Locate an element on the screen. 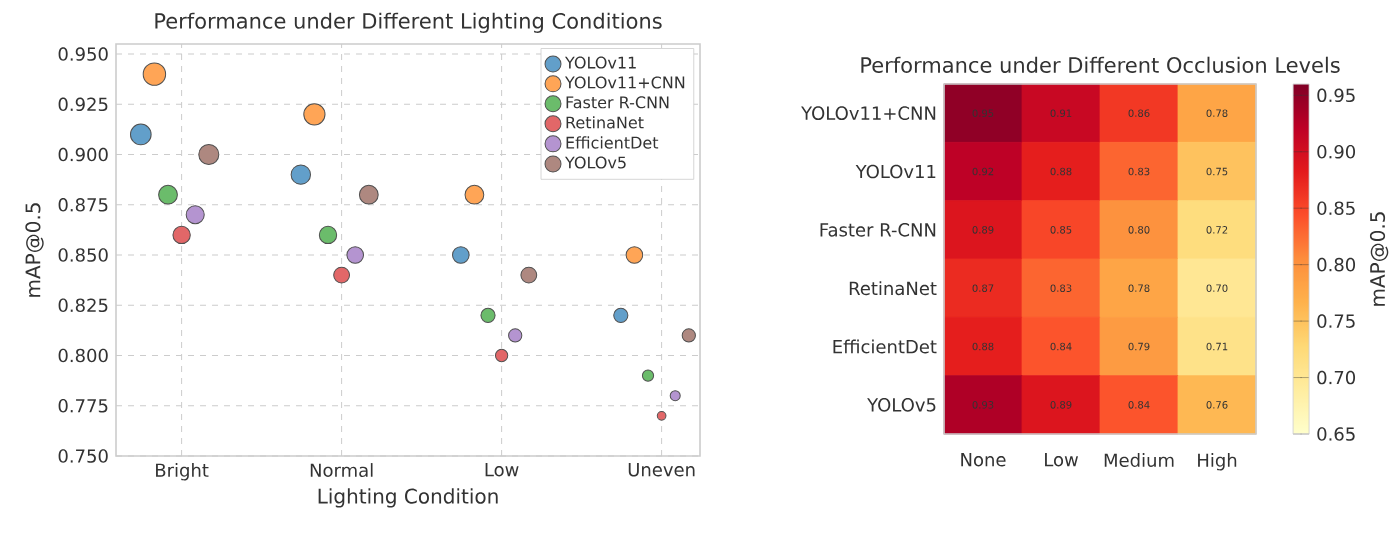  y-tick-label: 0.925 is located at coordinates (83, 104).